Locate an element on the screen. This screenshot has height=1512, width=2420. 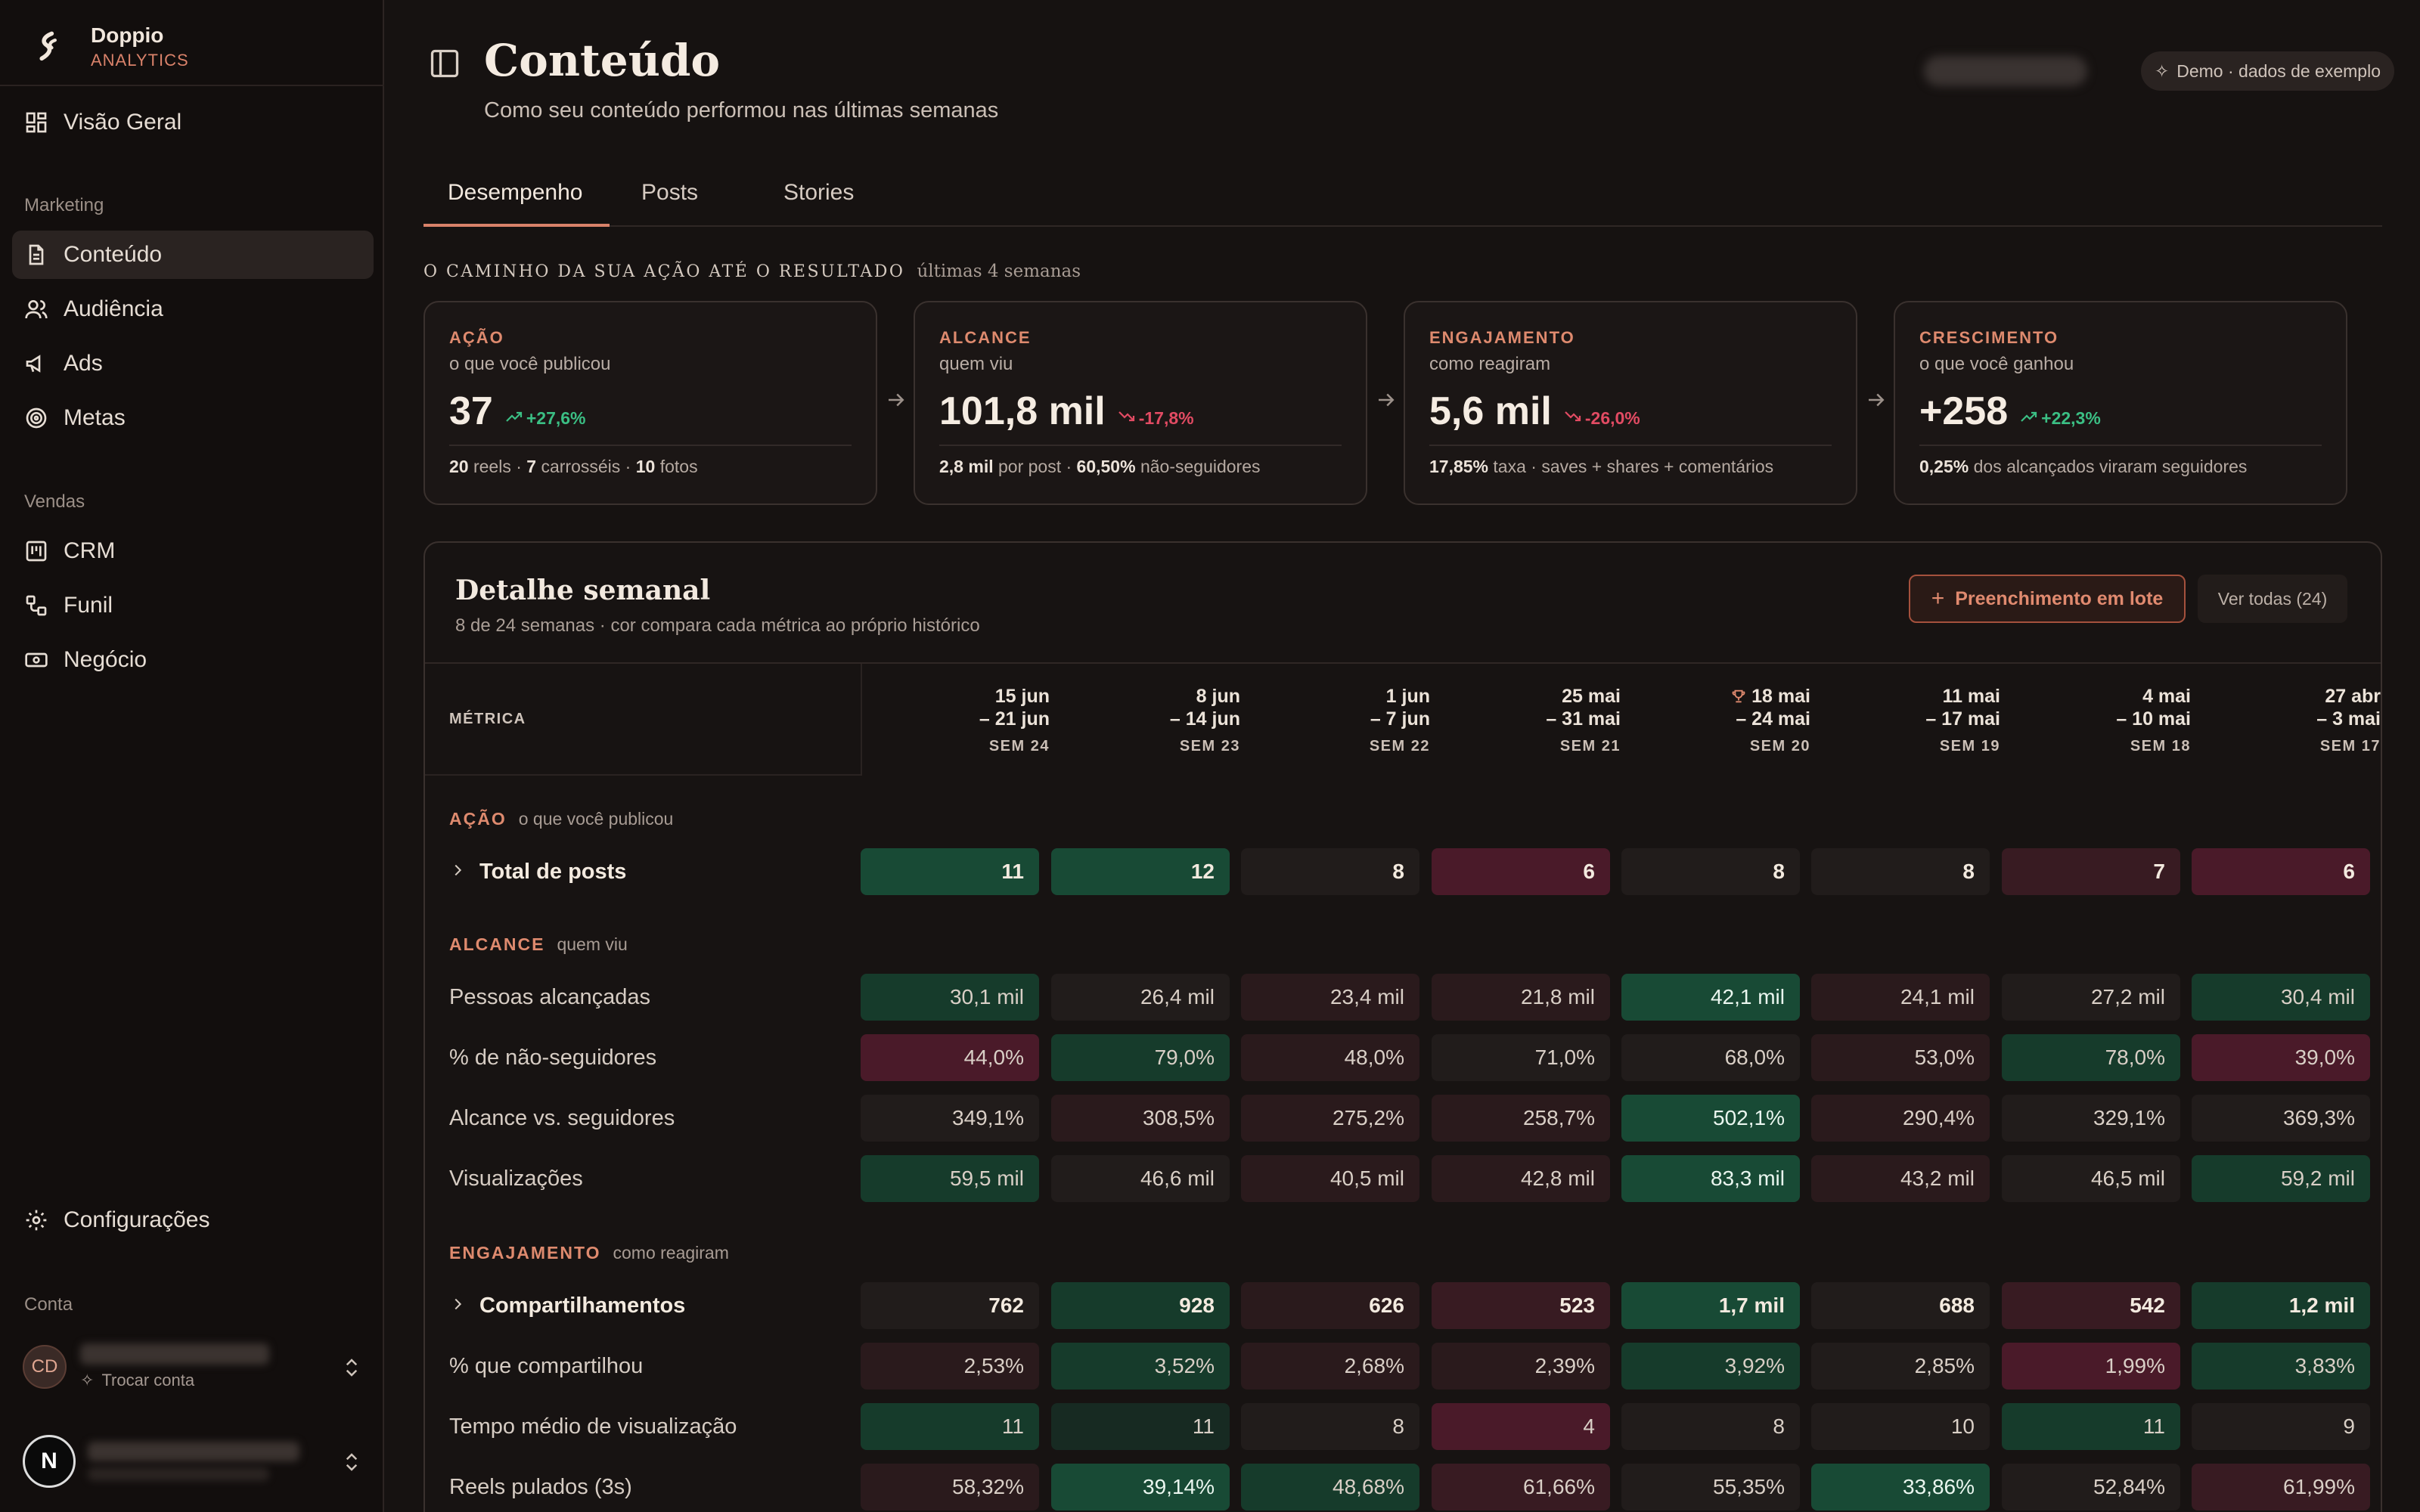
metric-cell: 42,1 mil is located at coordinates (1710, 998).